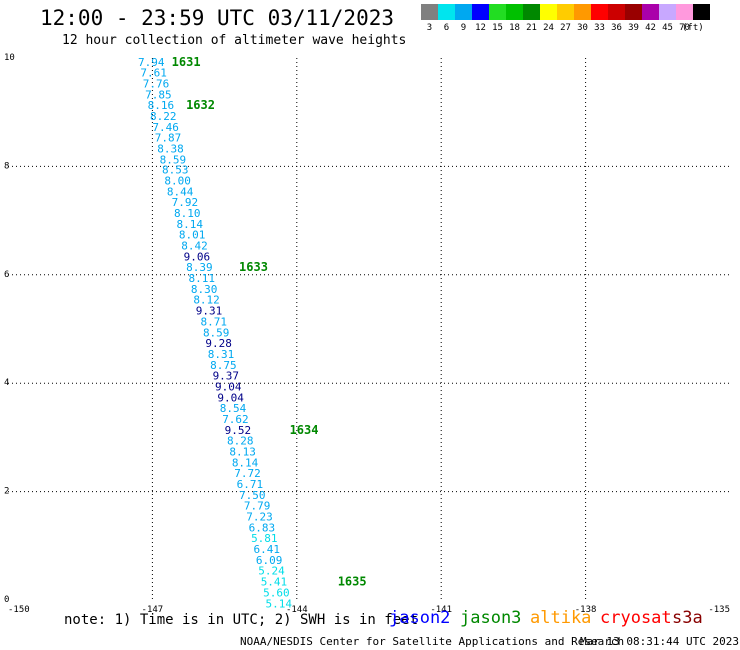 The height and width of the screenshot is (650, 740). What do you see at coordinates (206, 300) in the screenshot?
I see `wave-height-label: 8.12` at bounding box center [206, 300].